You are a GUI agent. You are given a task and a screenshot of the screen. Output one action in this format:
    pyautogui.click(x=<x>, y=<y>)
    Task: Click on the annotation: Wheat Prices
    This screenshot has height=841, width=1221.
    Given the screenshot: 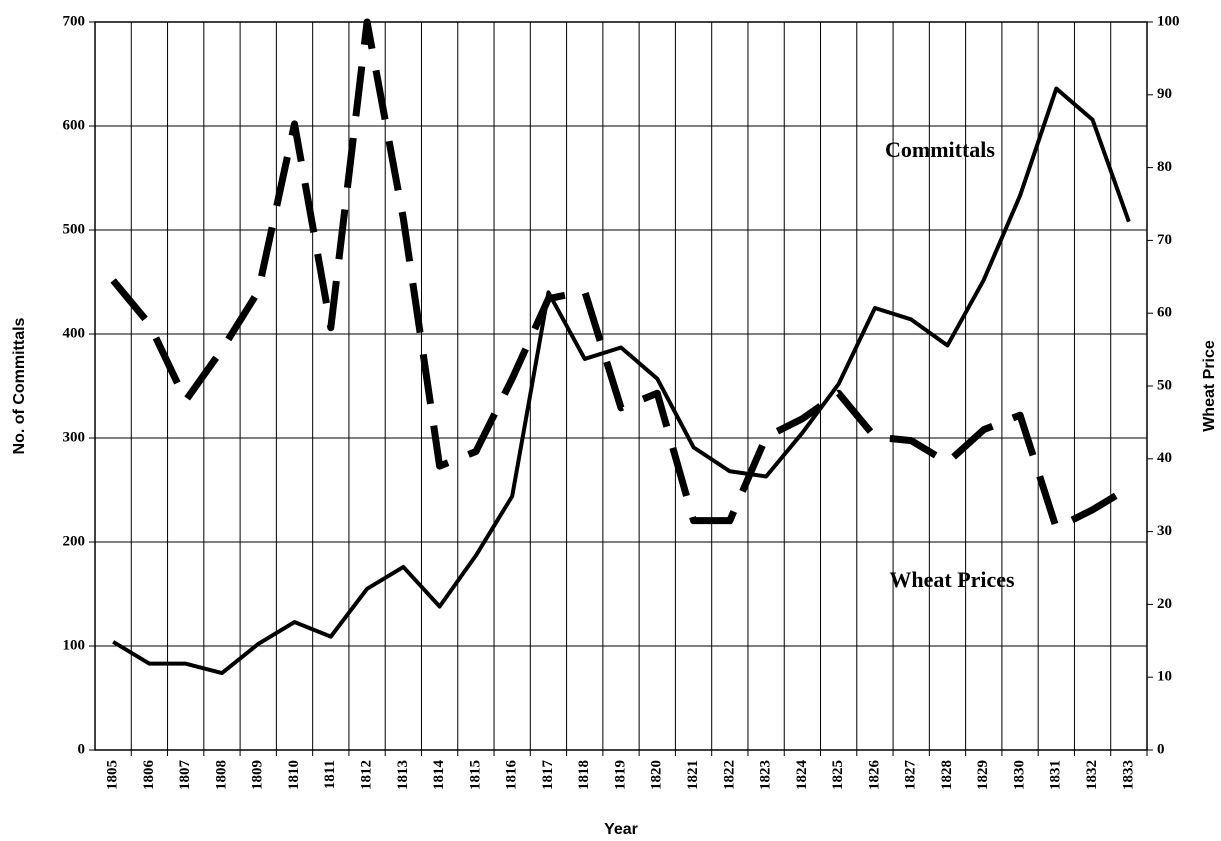 What is the action you would take?
    pyautogui.click(x=952, y=579)
    